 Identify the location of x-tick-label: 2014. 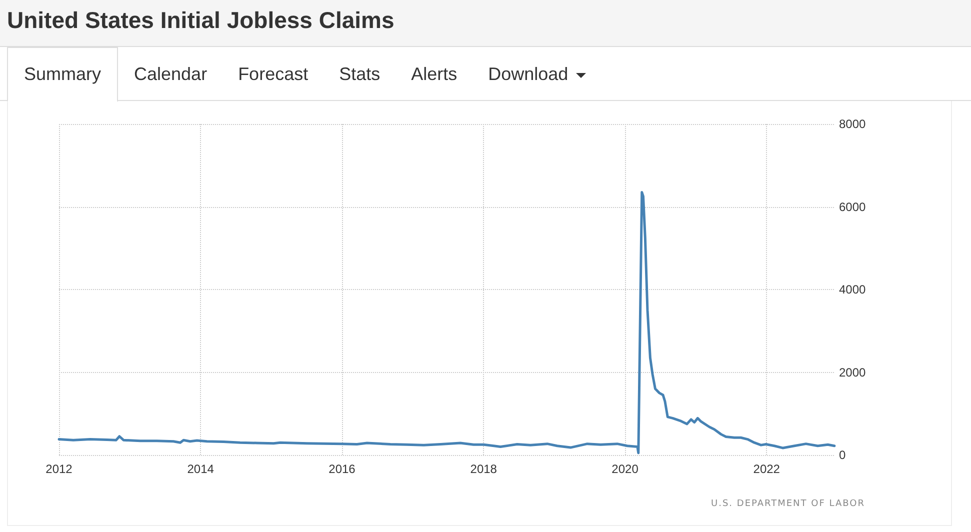
(200, 469).